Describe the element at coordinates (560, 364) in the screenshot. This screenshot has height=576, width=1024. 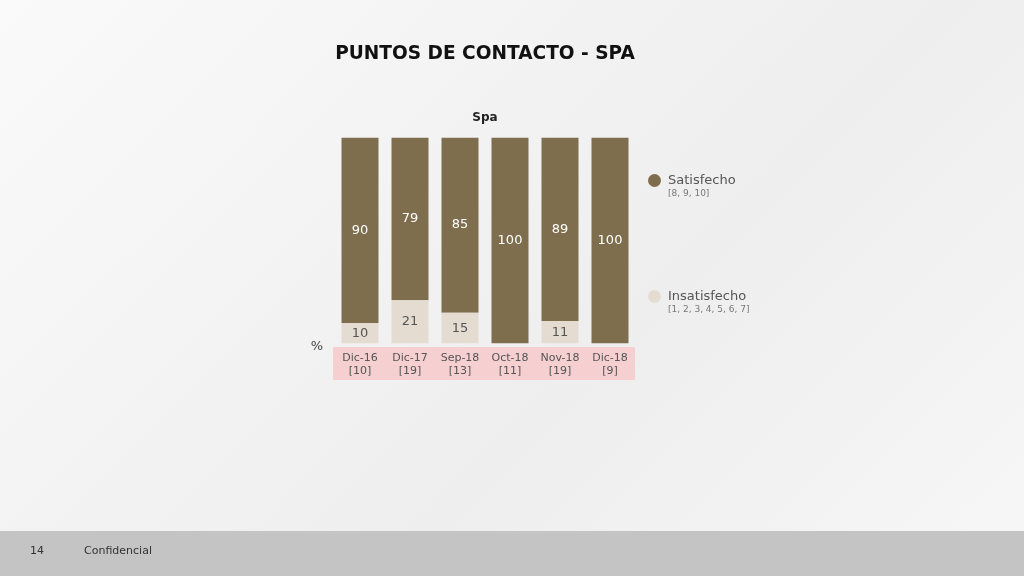
I see `x-tick-label: Nov-18 [19]` at that location.